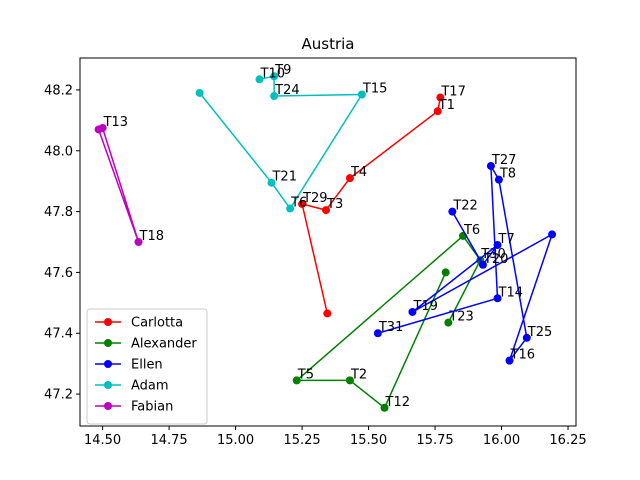 The height and width of the screenshot is (480, 640). What do you see at coordinates (522, 355) in the screenshot?
I see `point-label-ellen: T16` at bounding box center [522, 355].